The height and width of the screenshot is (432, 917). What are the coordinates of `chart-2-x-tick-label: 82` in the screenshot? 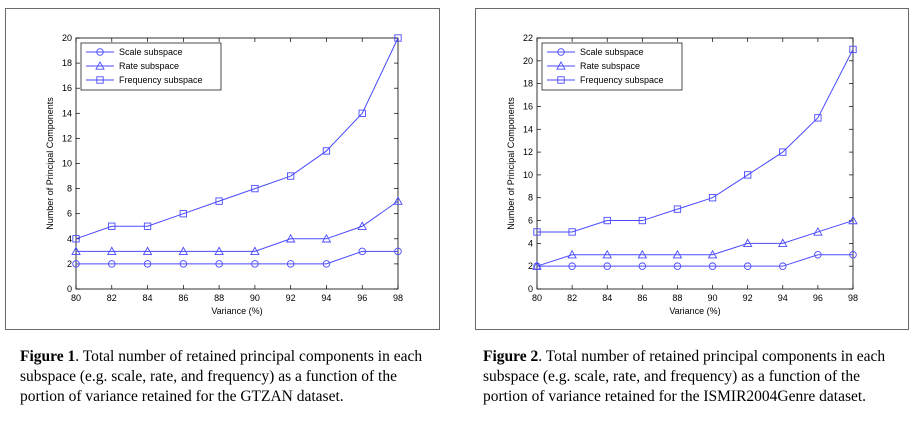 It's located at (572, 298).